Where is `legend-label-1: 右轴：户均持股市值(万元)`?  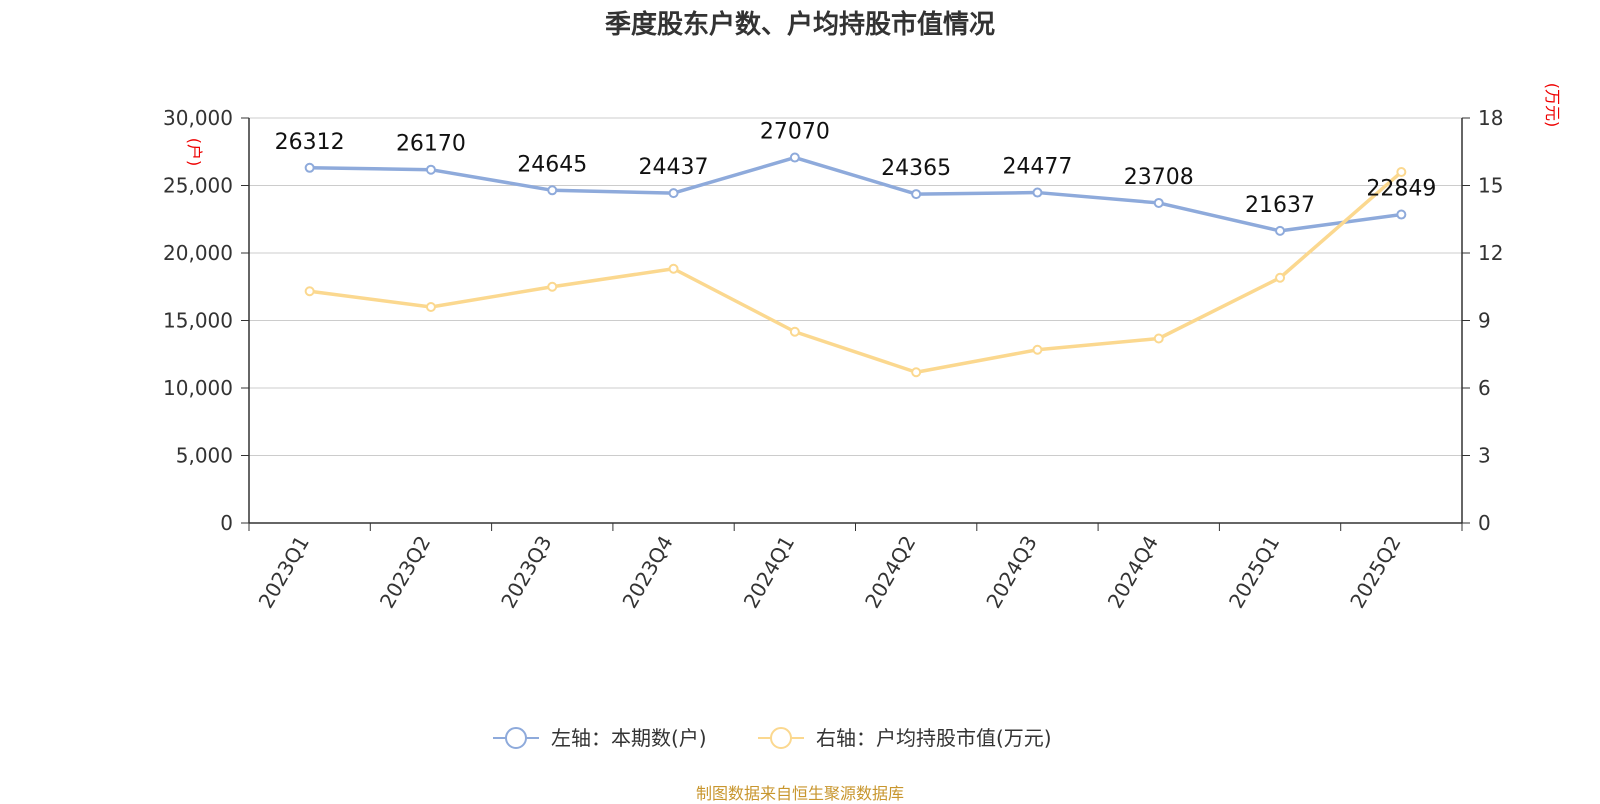
legend-label-1: 右轴：户均持股市值(万元) is located at coordinates (934, 738).